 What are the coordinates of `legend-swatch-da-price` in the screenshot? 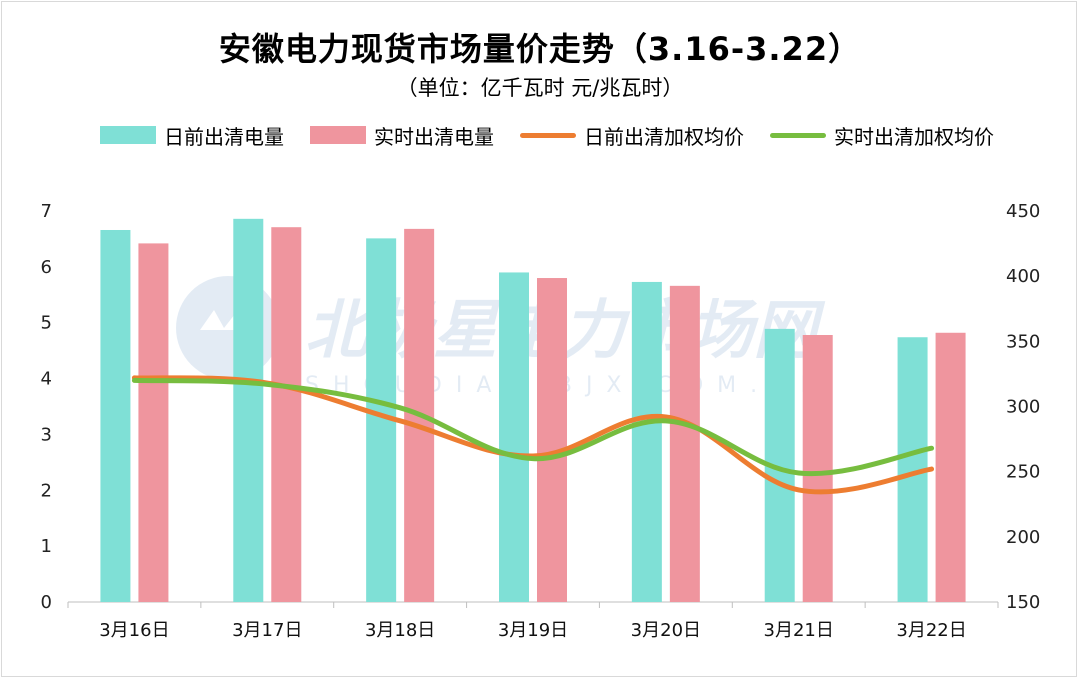 It's located at (548, 135).